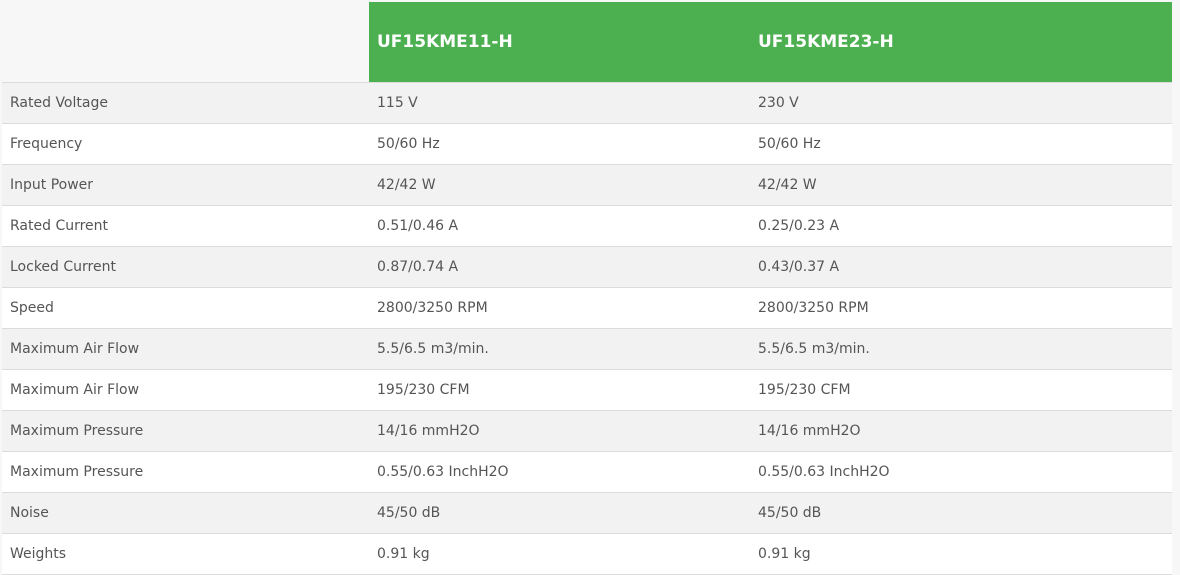 The width and height of the screenshot is (1180, 575). I want to click on spec-label: Rated Voltage, so click(185, 103).